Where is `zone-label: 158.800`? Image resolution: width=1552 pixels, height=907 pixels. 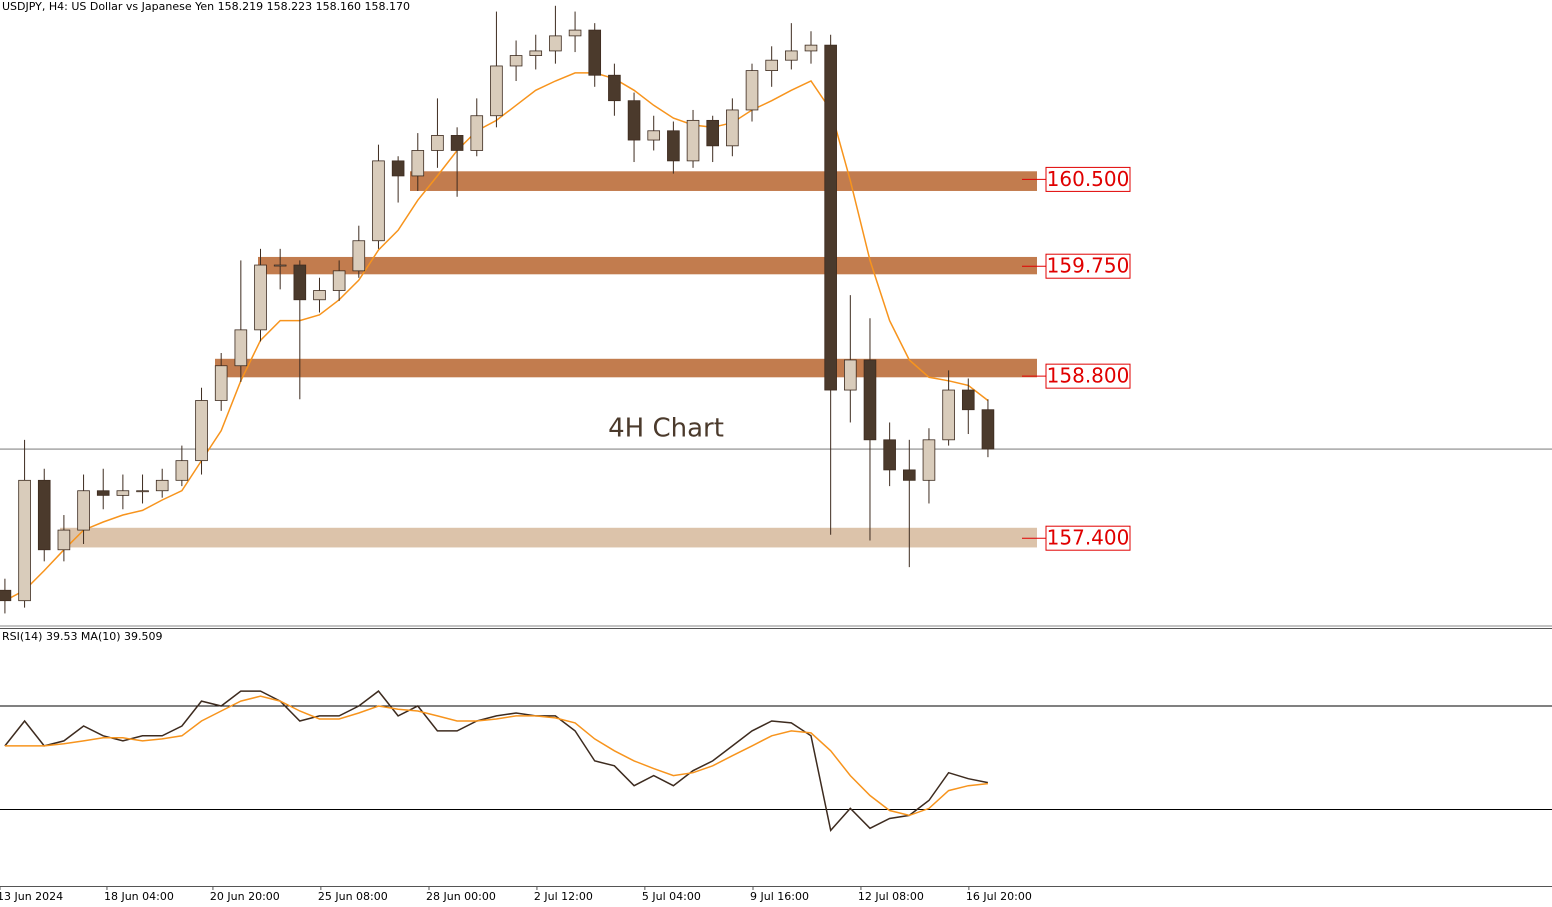 zone-label: 158.800 is located at coordinates (1088, 376).